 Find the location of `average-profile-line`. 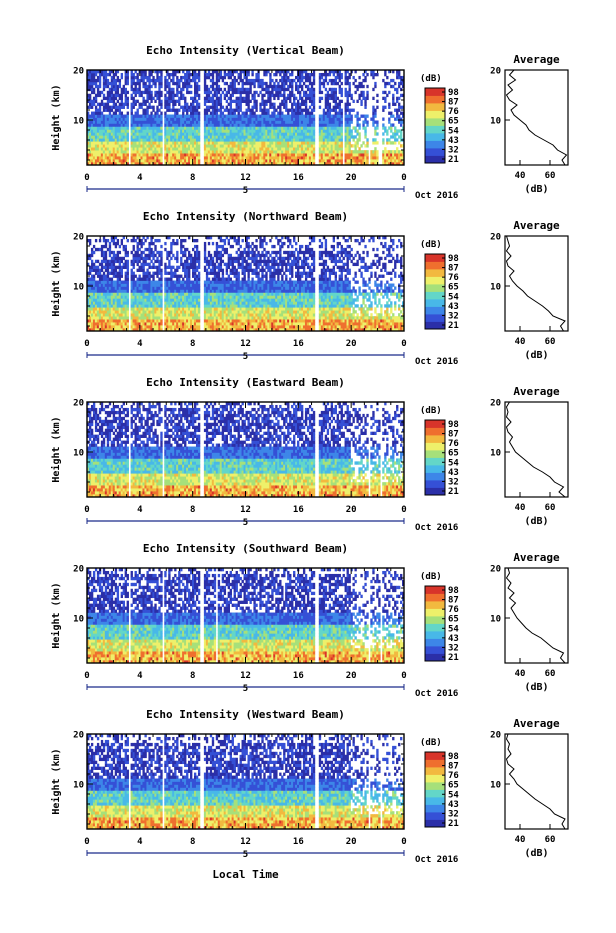

average-profile-line is located at coordinates (537, 117).